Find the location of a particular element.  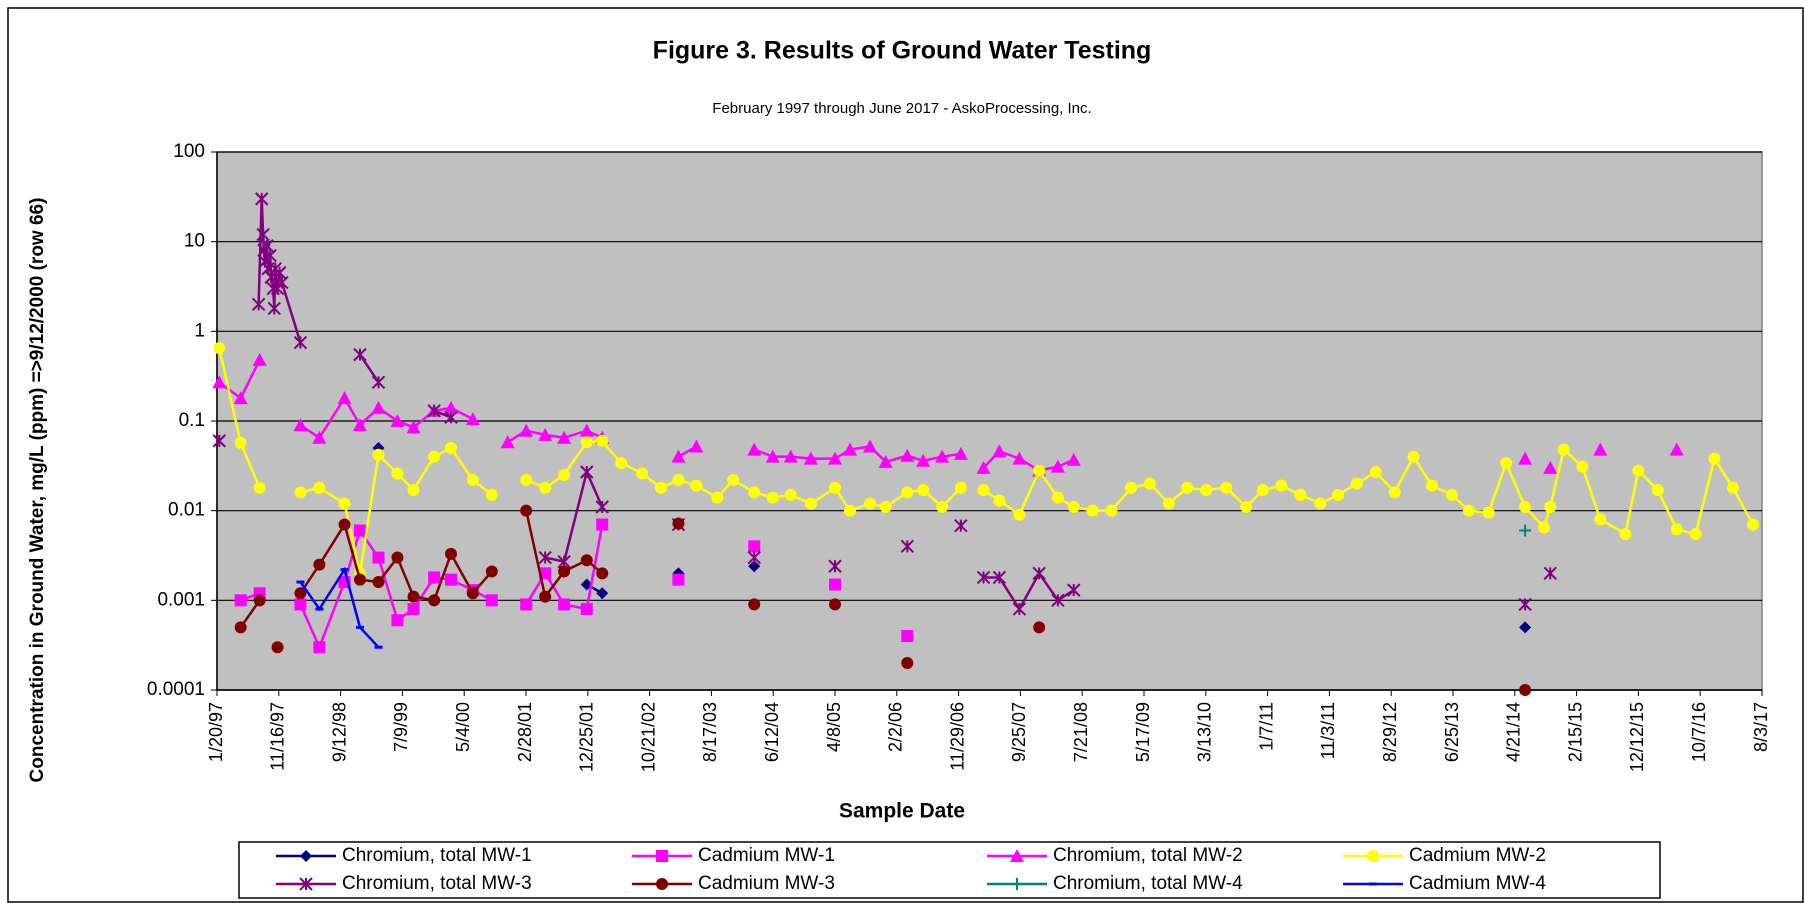

legend-label: Chromium, total MW-1 is located at coordinates (437, 855).